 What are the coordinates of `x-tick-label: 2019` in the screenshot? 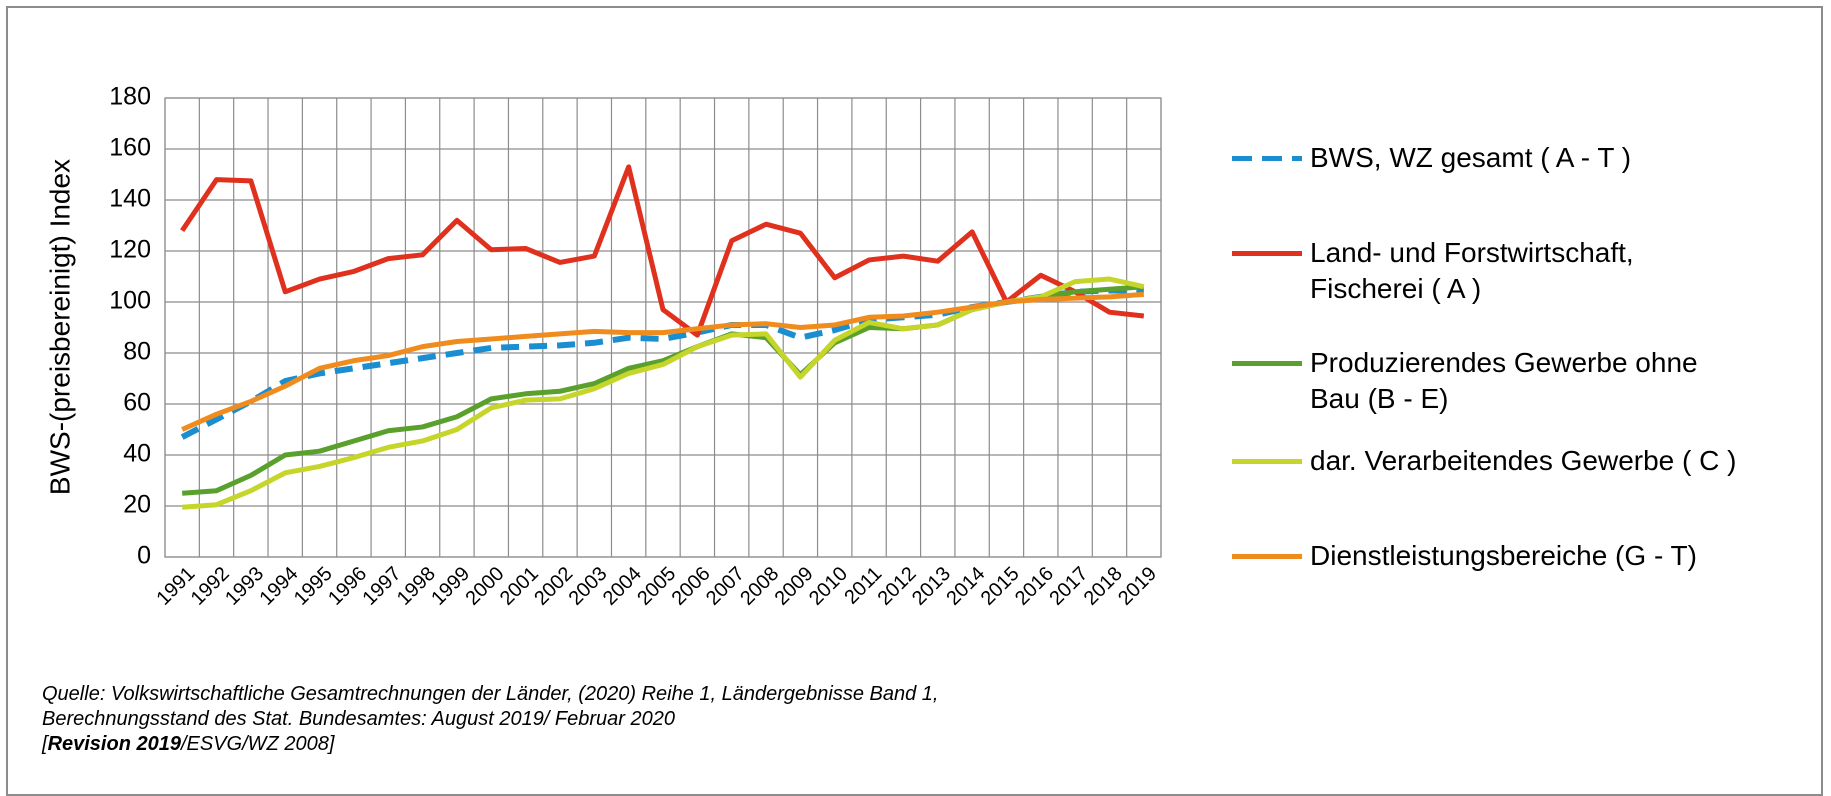 It's located at (1137, 586).